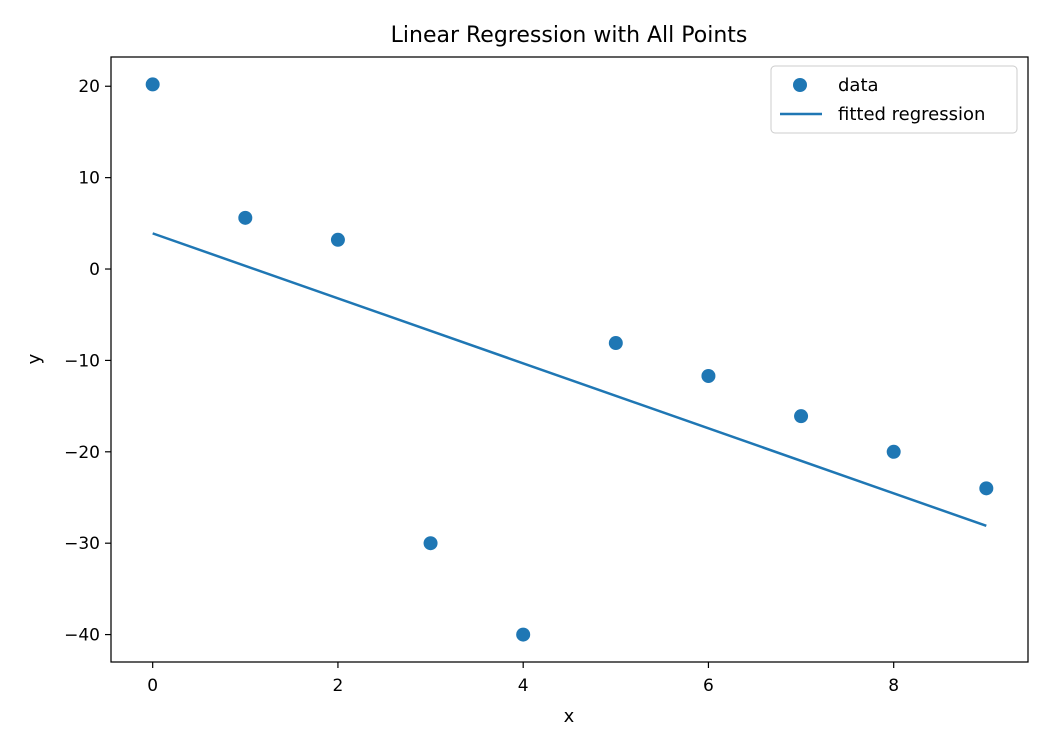 The width and height of the screenshot is (1050, 750). Describe the element at coordinates (89, 87) in the screenshot. I see `y-tick-label: 20` at that location.